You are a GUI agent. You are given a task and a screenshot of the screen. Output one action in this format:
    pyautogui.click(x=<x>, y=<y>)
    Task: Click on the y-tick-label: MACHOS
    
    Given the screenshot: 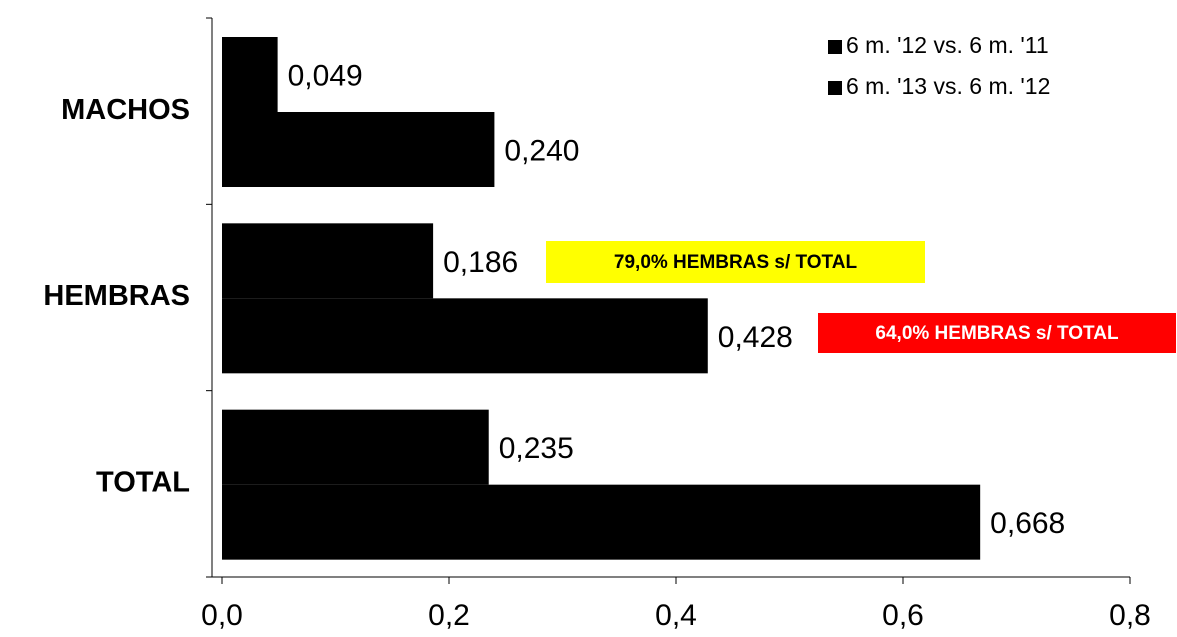 What is the action you would take?
    pyautogui.click(x=125, y=110)
    